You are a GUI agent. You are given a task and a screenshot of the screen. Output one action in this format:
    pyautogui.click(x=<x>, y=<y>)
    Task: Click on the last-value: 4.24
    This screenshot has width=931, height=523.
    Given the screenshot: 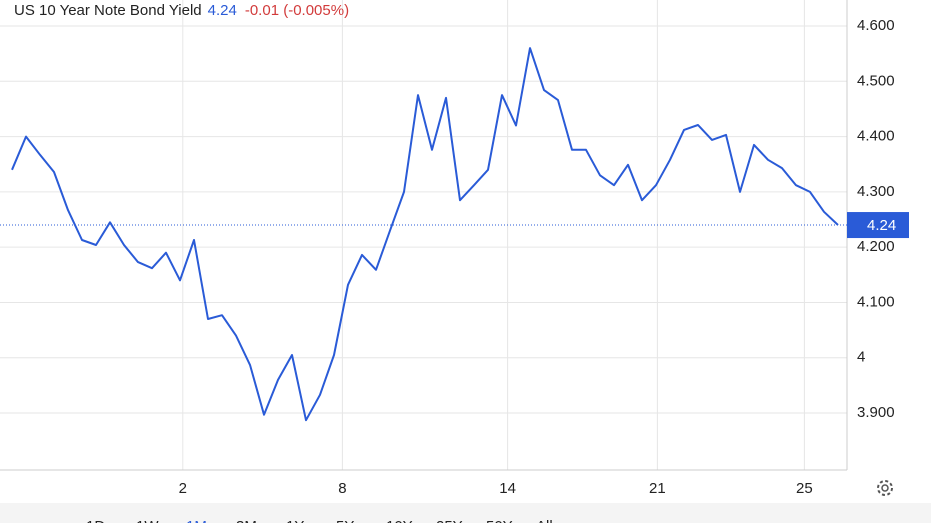 What is the action you would take?
    pyautogui.click(x=222, y=10)
    